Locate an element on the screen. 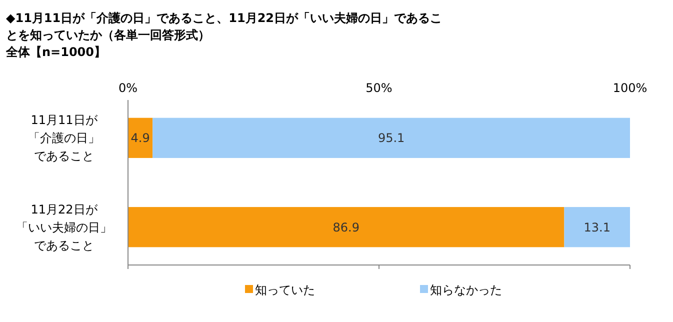 This screenshot has height=322, width=673. data-label: 95.1 is located at coordinates (391, 138).